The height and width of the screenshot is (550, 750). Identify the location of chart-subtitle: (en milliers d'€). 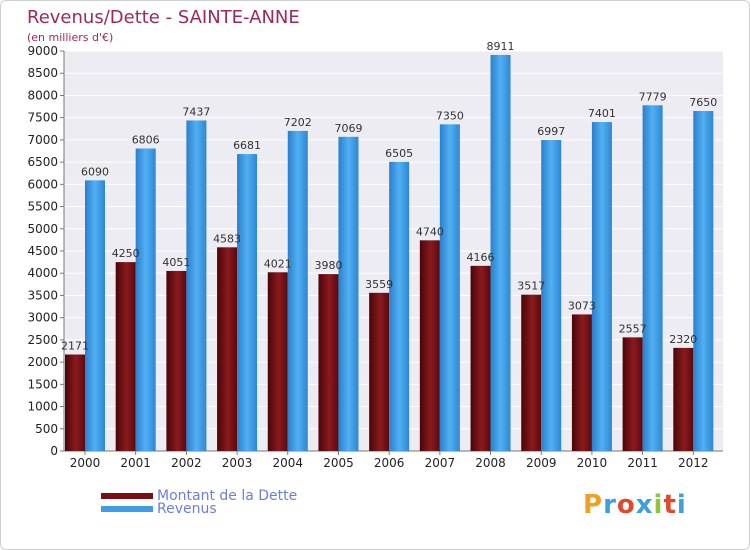
(70, 37).